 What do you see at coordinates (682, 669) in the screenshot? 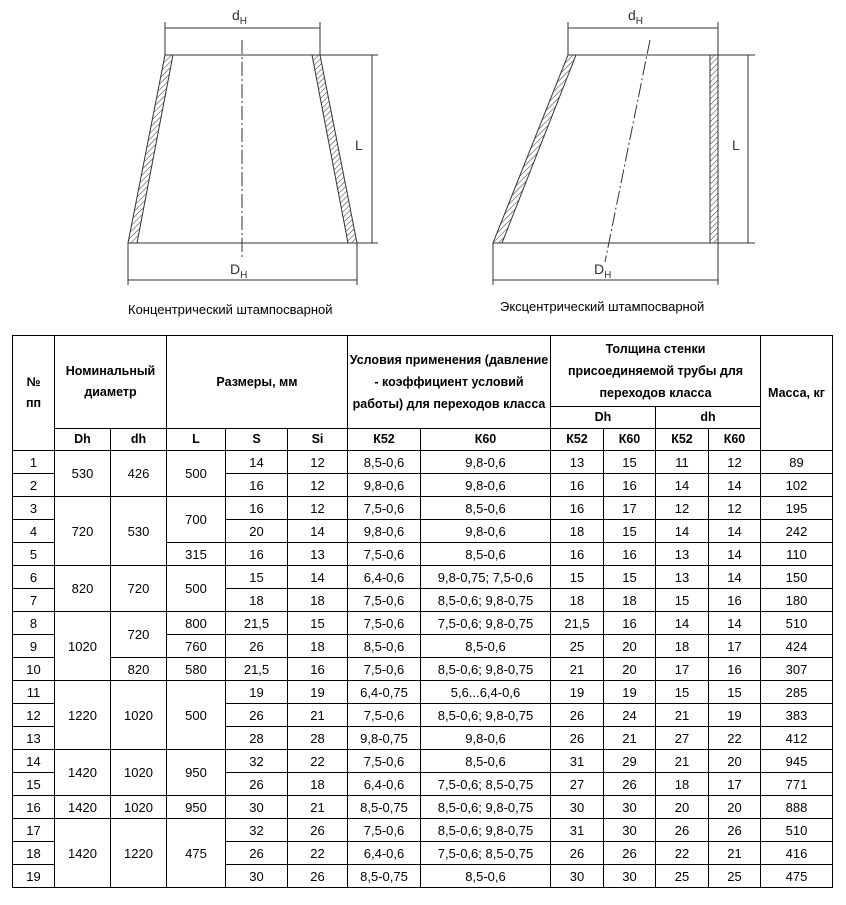
I see `wall-dh-K52-cell: 17` at bounding box center [682, 669].